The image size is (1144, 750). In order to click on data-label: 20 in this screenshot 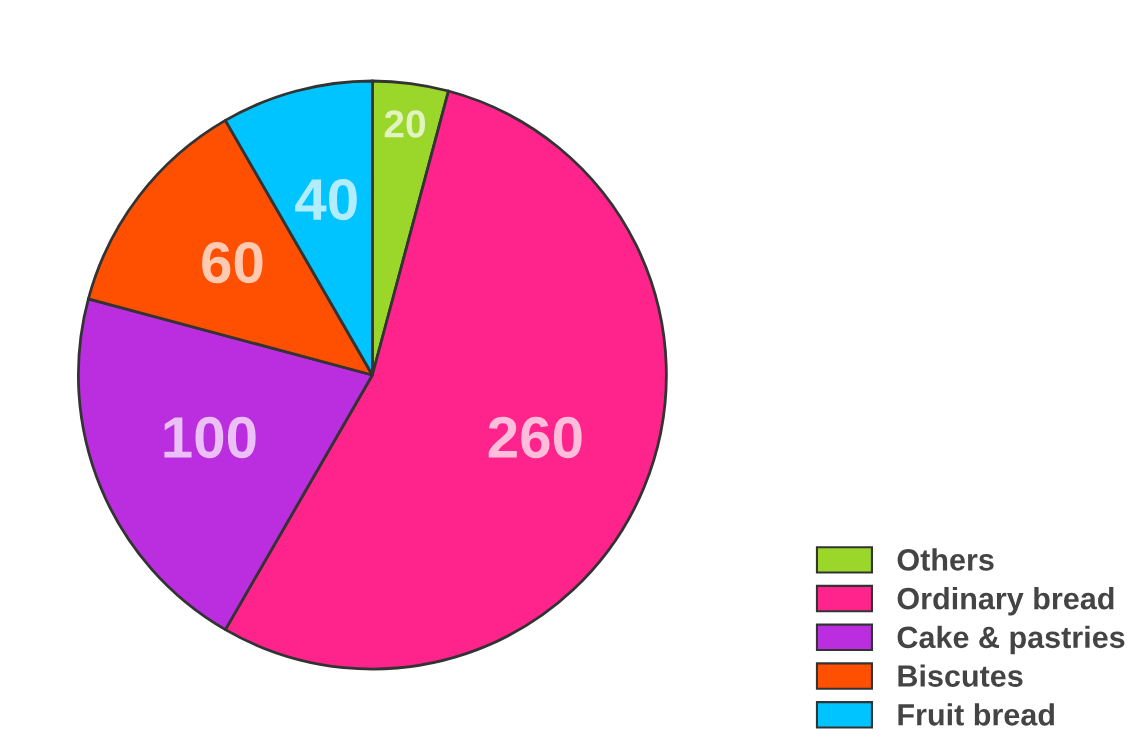, I will do `click(405, 124)`.